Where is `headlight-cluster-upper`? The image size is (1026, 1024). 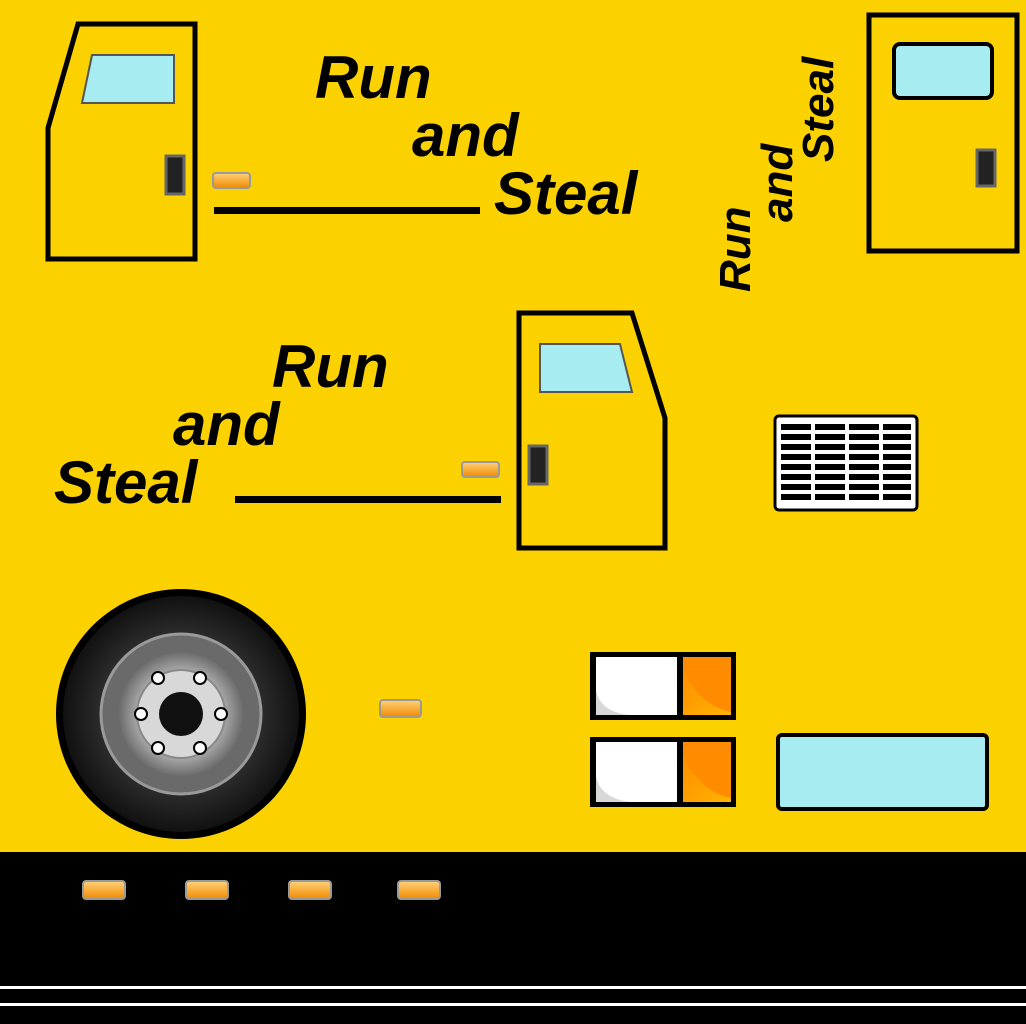
headlight-cluster-upper is located at coordinates (663, 686).